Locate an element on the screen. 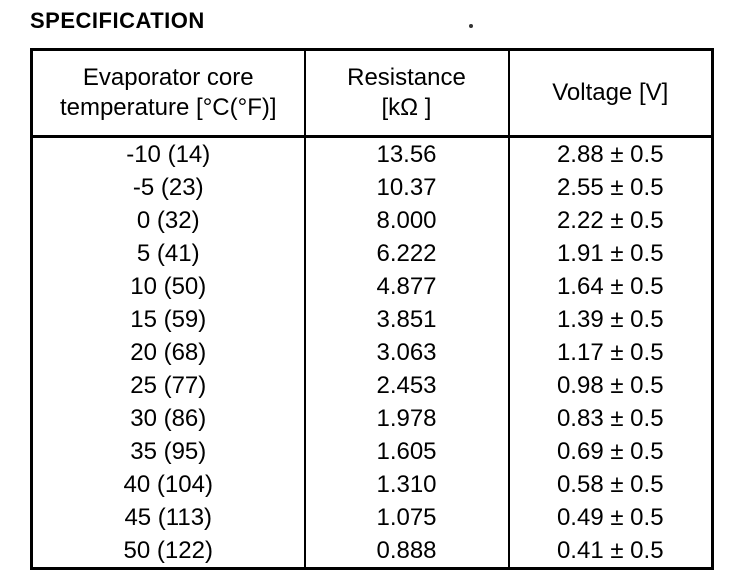 The height and width of the screenshot is (580, 736). resistance-cell: 0.888 is located at coordinates (406, 551).